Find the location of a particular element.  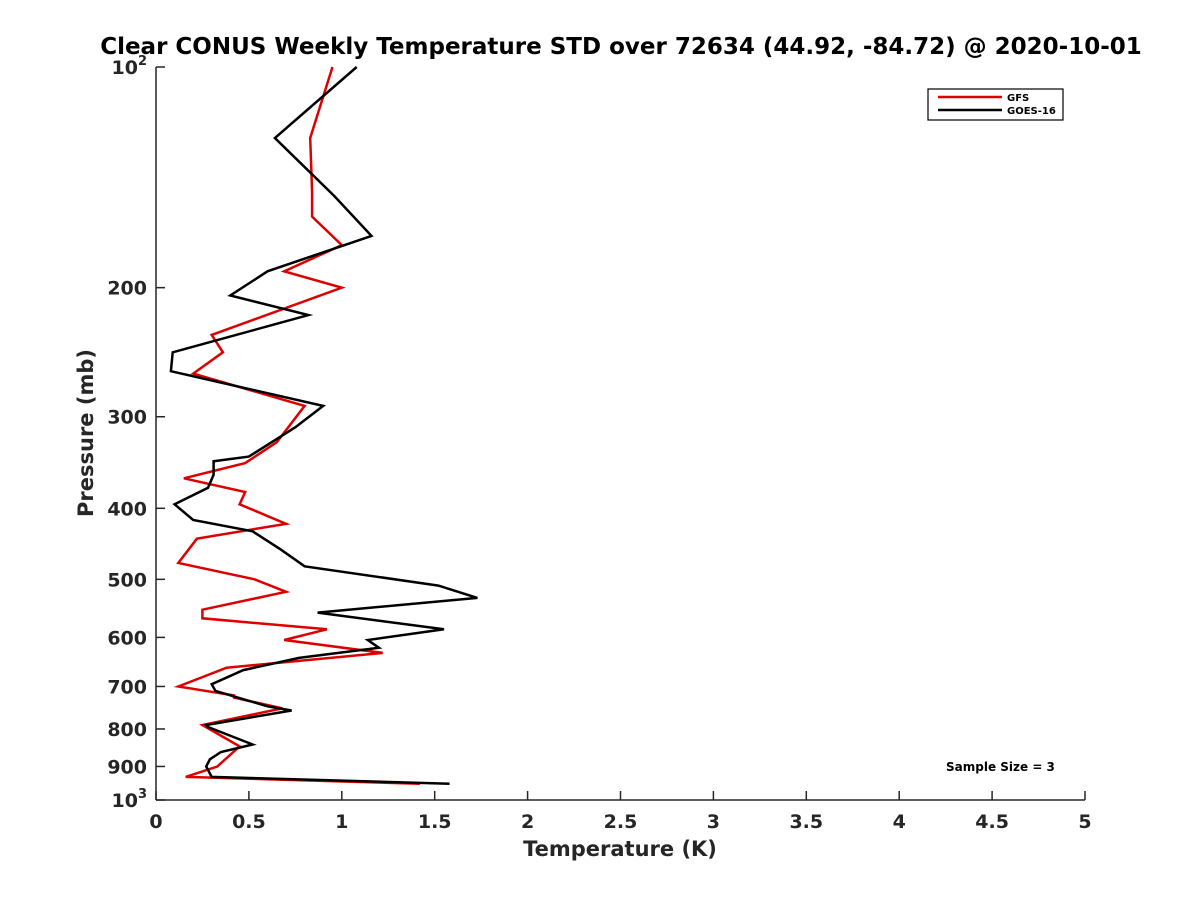

legend-label-gfs: GFS is located at coordinates (1018, 98).